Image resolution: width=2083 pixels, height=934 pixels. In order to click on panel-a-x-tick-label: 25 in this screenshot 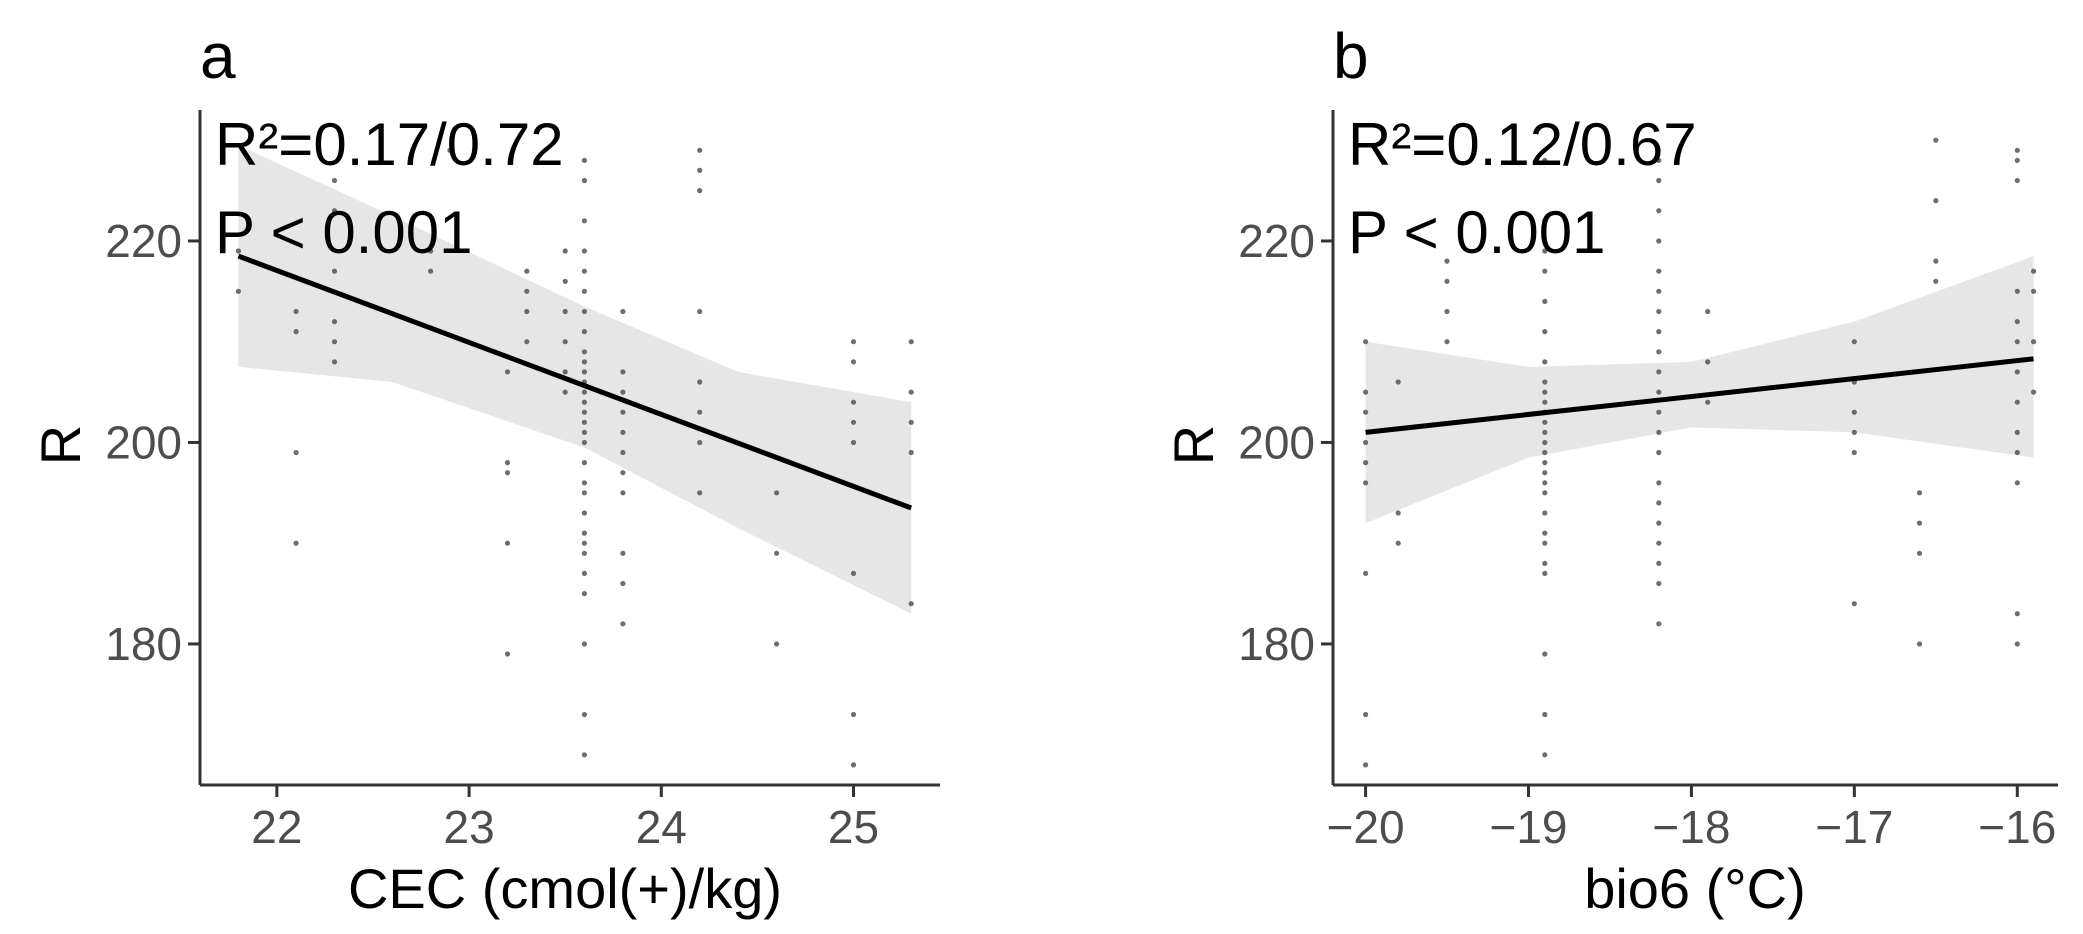, I will do `click(853, 827)`.